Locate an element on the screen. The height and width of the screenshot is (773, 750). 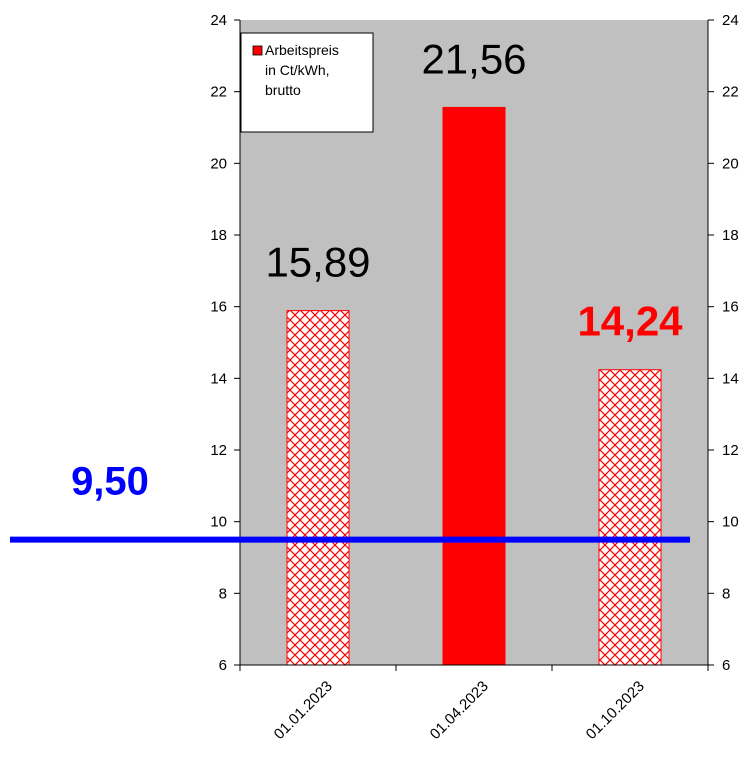
y-tick-label-right: 24 is located at coordinates (730, 20).